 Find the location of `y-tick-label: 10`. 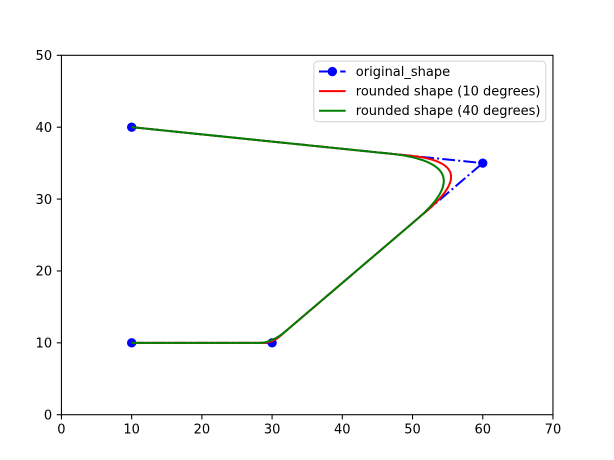

y-tick-label: 10 is located at coordinates (44, 344).